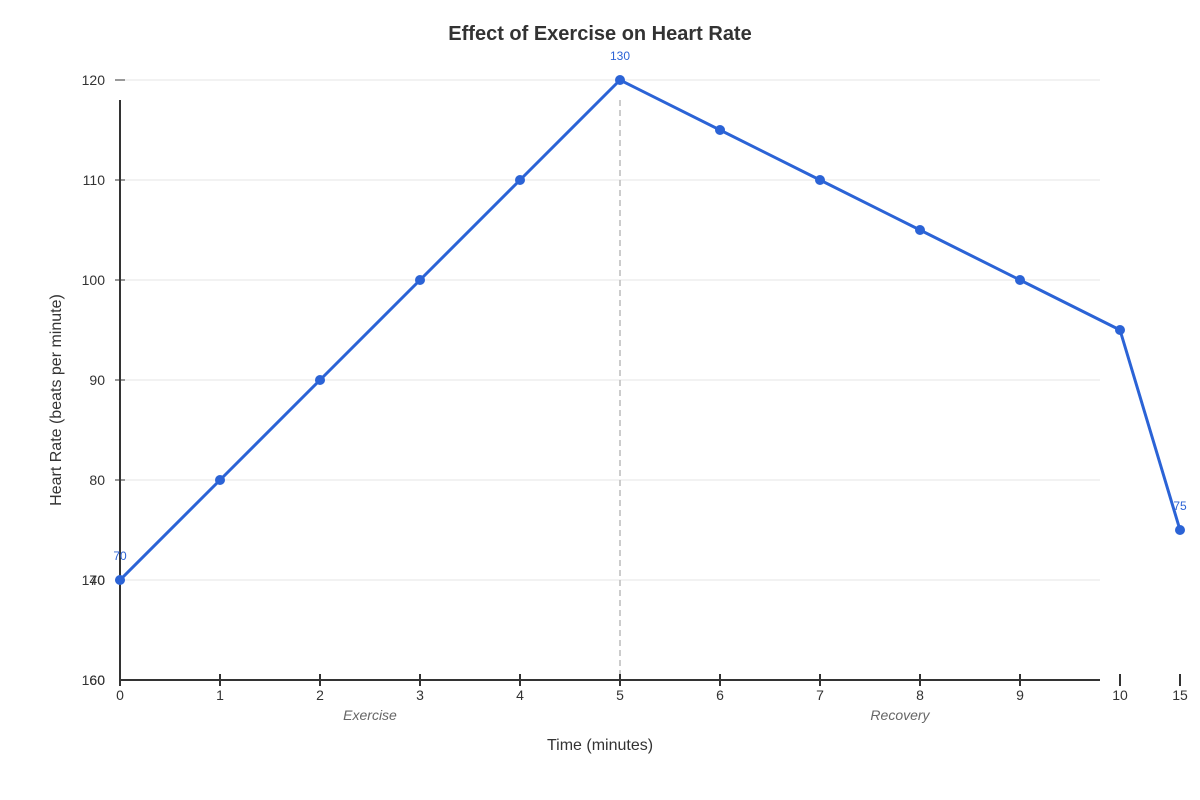 The width and height of the screenshot is (1200, 800). Describe the element at coordinates (94, 280) in the screenshot. I see `y-tick-label: 100` at that location.